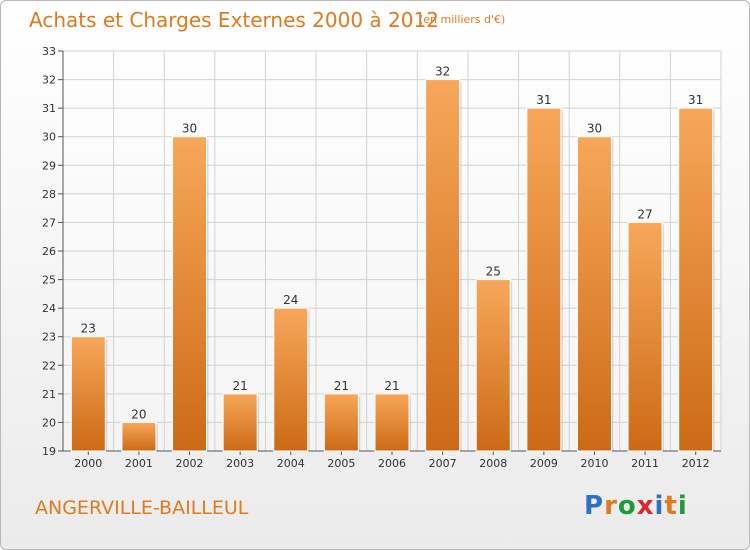 The image size is (750, 550). What do you see at coordinates (49, 280) in the screenshot?
I see `y-tick-label: 25` at bounding box center [49, 280].